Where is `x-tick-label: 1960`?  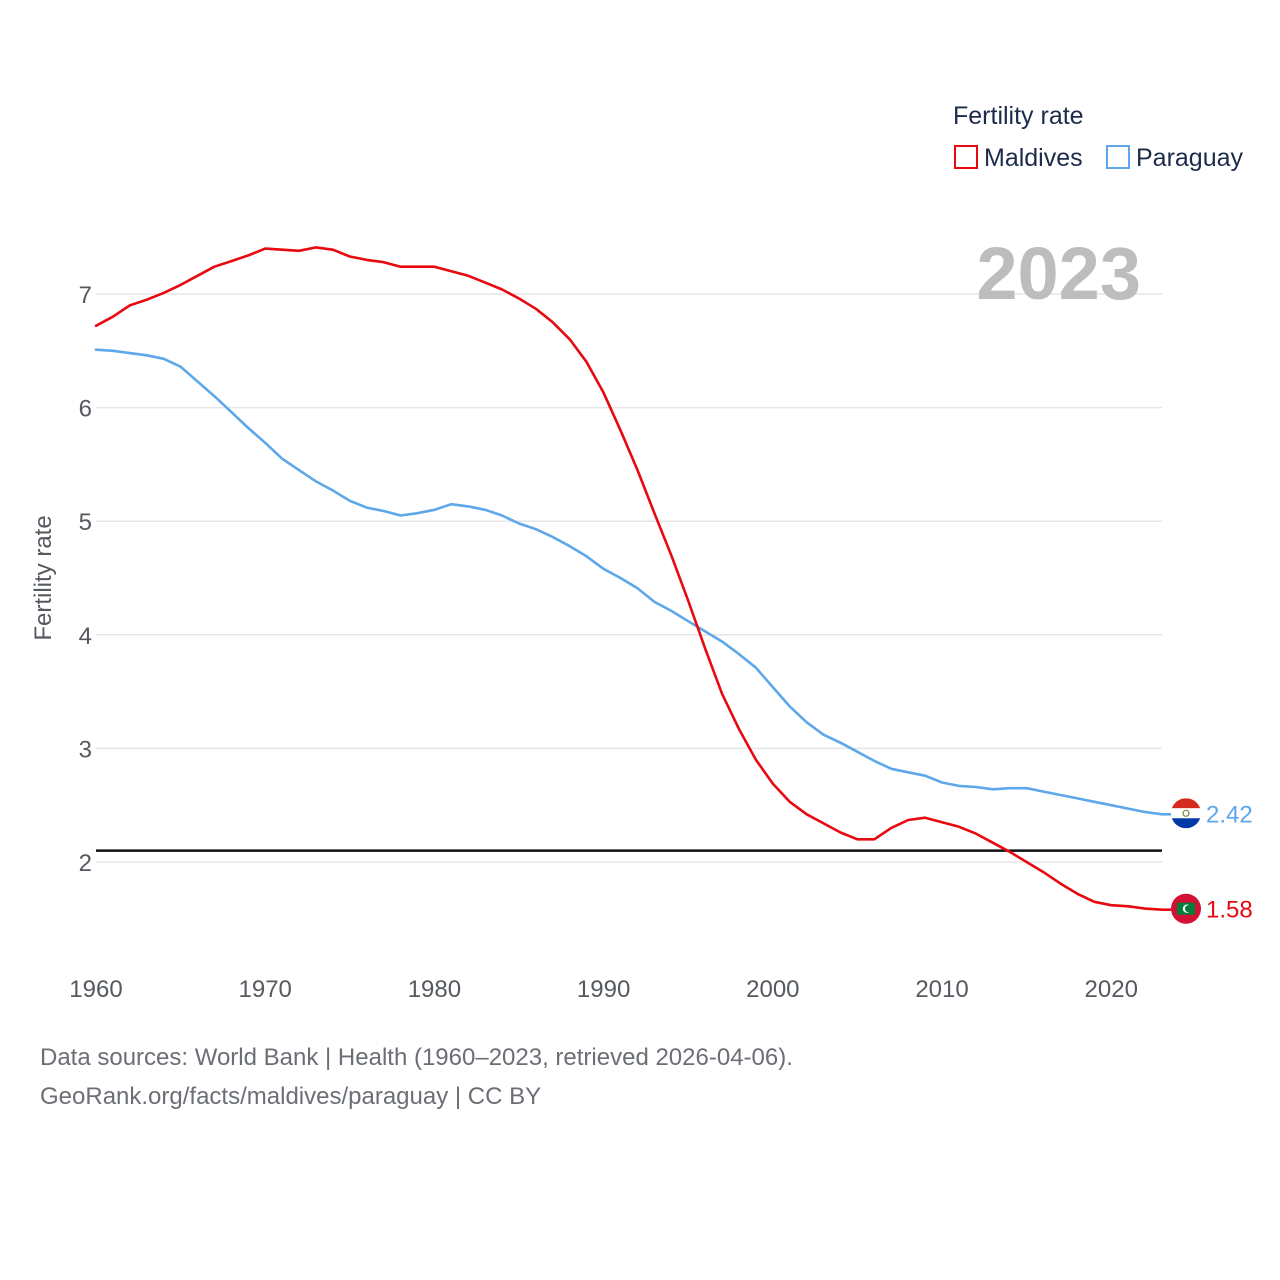 x-tick-label: 1960 is located at coordinates (95, 989).